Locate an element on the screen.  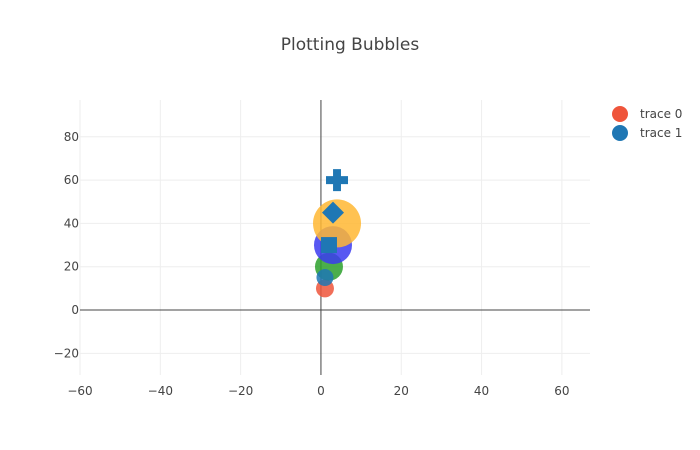
y-tick-label: 60 is located at coordinates (71, 180).